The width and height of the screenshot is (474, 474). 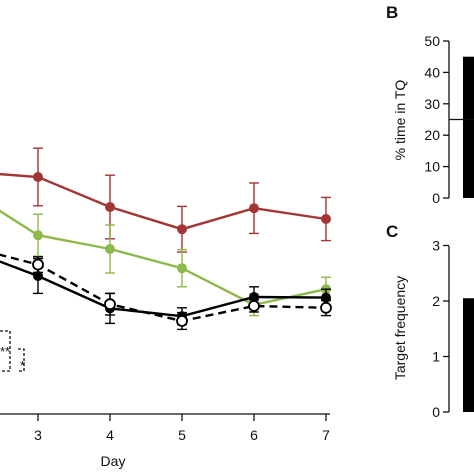 I want to click on x-tick-label: 6, so click(x=254, y=435).